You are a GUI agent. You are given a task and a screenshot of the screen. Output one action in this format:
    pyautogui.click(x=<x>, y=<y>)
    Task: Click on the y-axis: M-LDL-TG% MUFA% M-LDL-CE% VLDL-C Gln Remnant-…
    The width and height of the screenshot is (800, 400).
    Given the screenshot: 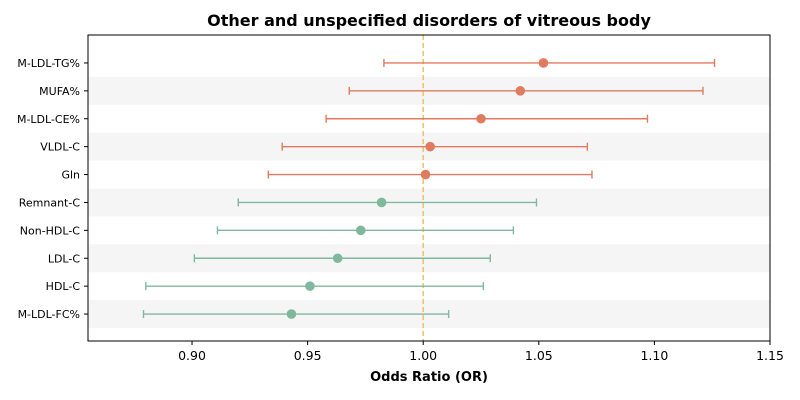 What is the action you would take?
    pyautogui.click(x=52, y=189)
    